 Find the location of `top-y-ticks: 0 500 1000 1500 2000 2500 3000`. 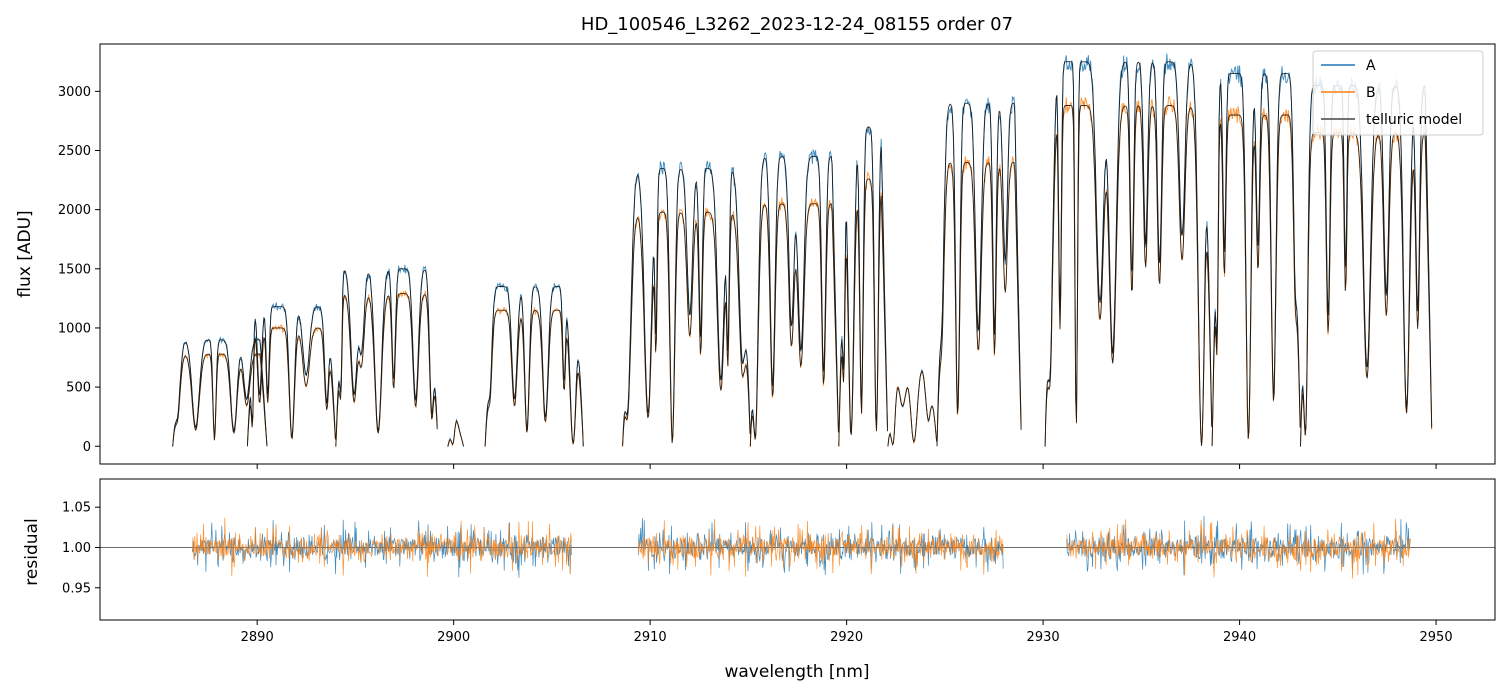

top-y-ticks: 0 500 1000 1500 2000 2500 3000 is located at coordinates (79, 270).